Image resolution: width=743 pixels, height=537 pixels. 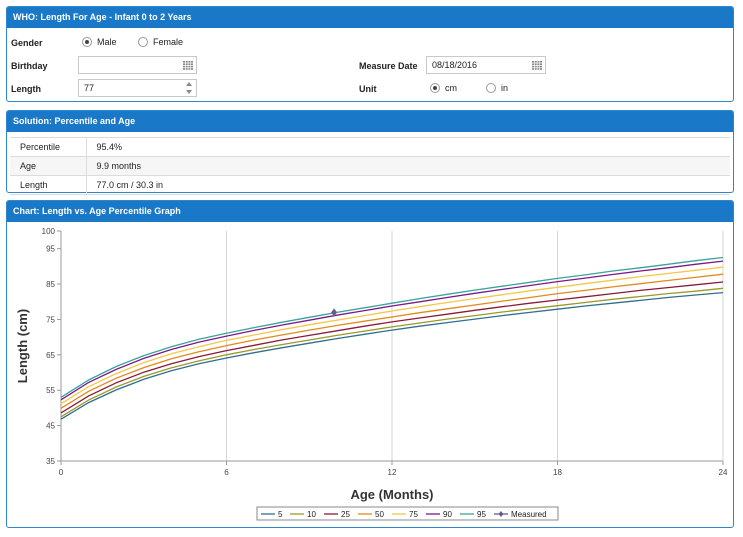 What do you see at coordinates (379, 514) in the screenshot?
I see `legend-label: 50` at bounding box center [379, 514].